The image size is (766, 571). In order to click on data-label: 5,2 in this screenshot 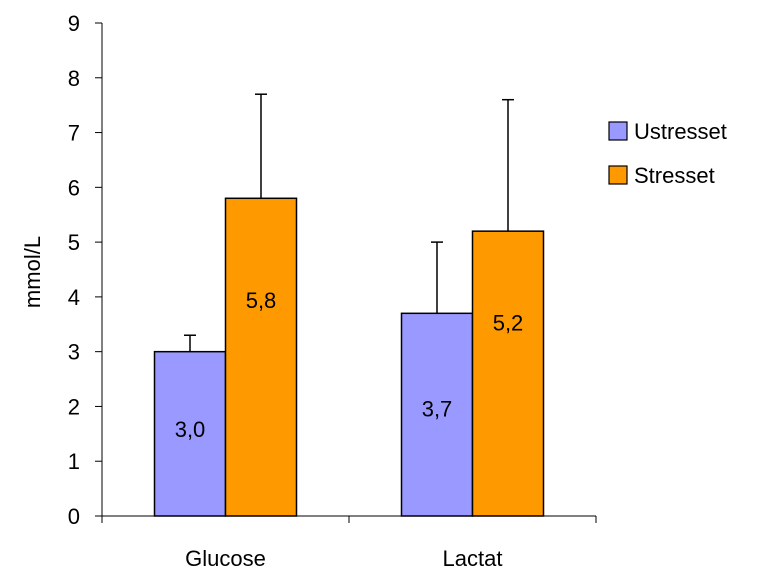, I will do `click(508, 322)`.